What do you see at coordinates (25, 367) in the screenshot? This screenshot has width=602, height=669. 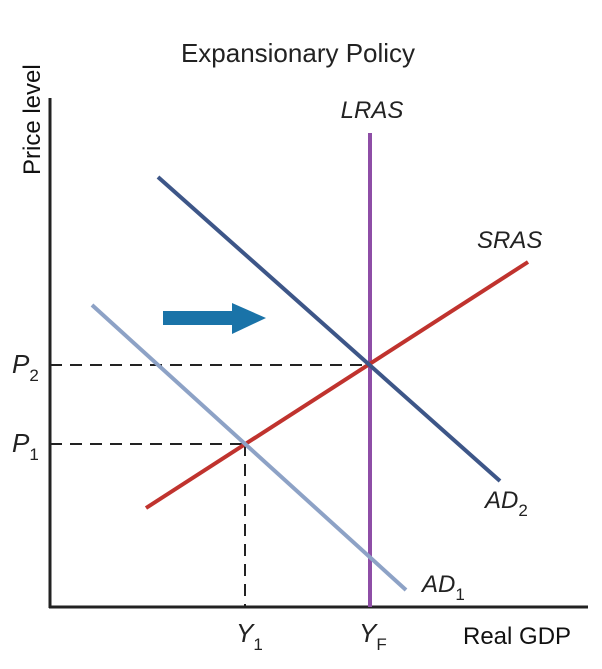 I see `p2-tick-label: P2` at bounding box center [25, 367].